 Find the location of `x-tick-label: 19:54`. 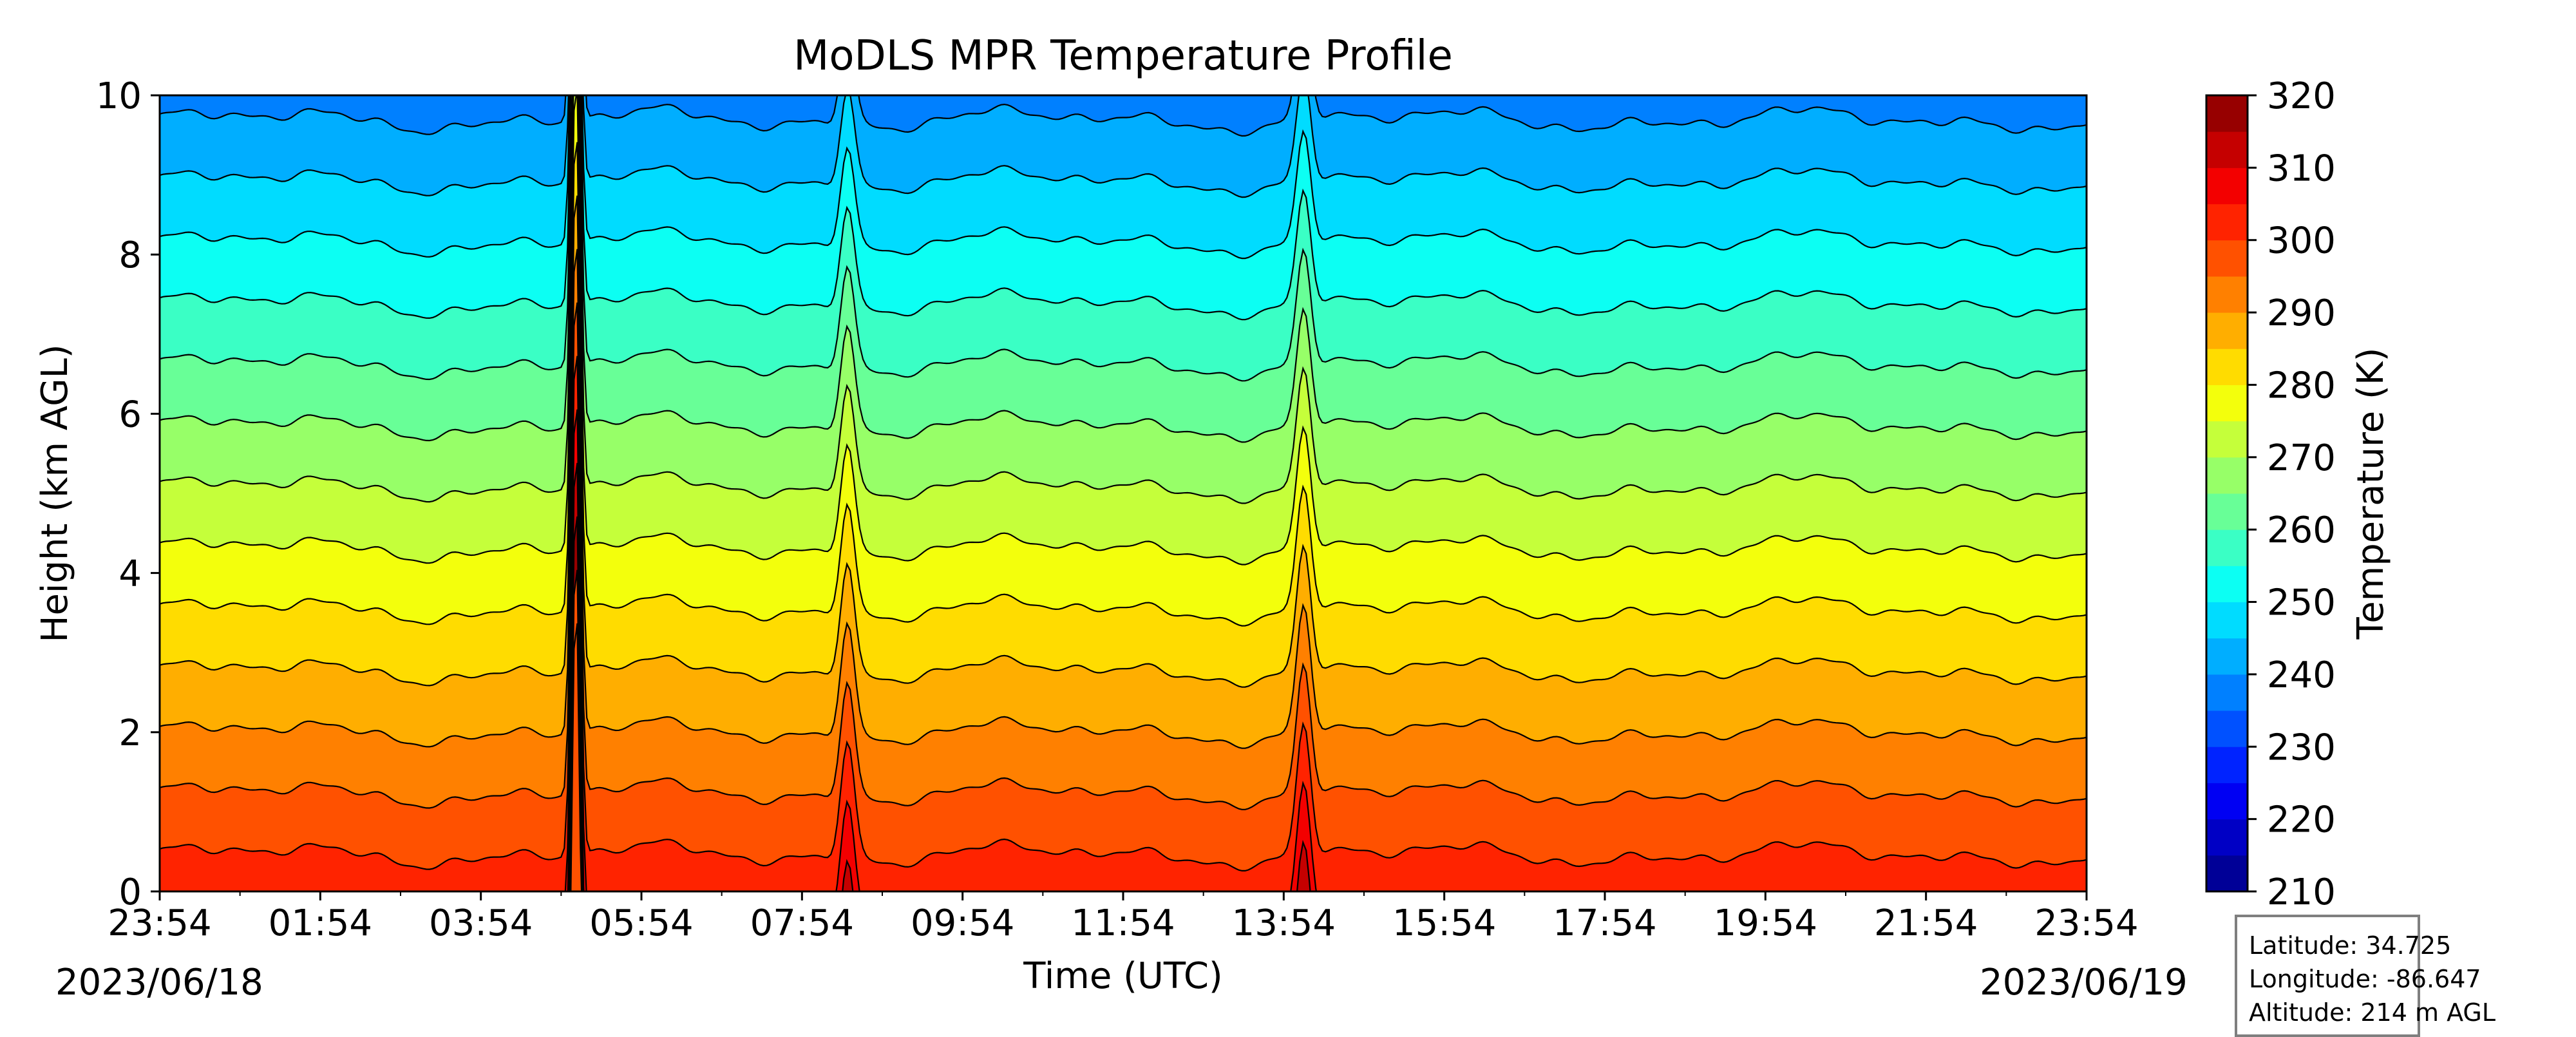

x-tick-label: 19:54 is located at coordinates (1766, 923).